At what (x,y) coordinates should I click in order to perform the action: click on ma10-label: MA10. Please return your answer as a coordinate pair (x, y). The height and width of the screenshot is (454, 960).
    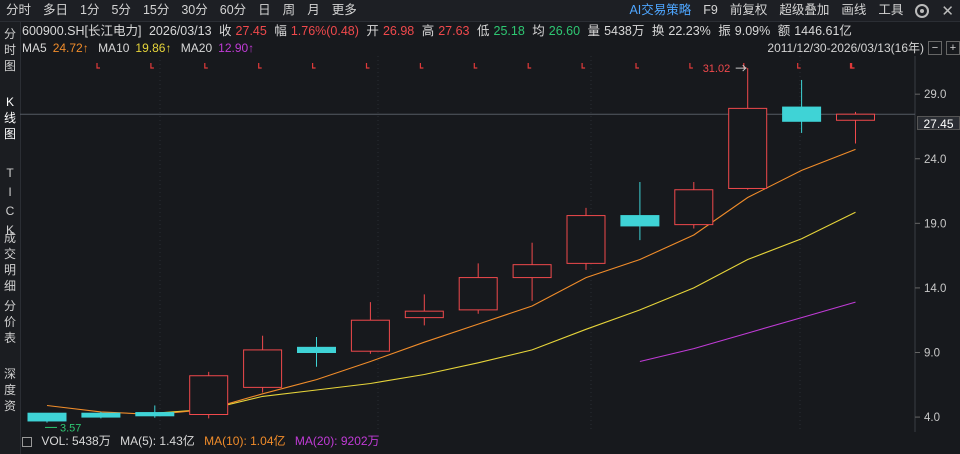
    Looking at the image, I should click on (114, 48).